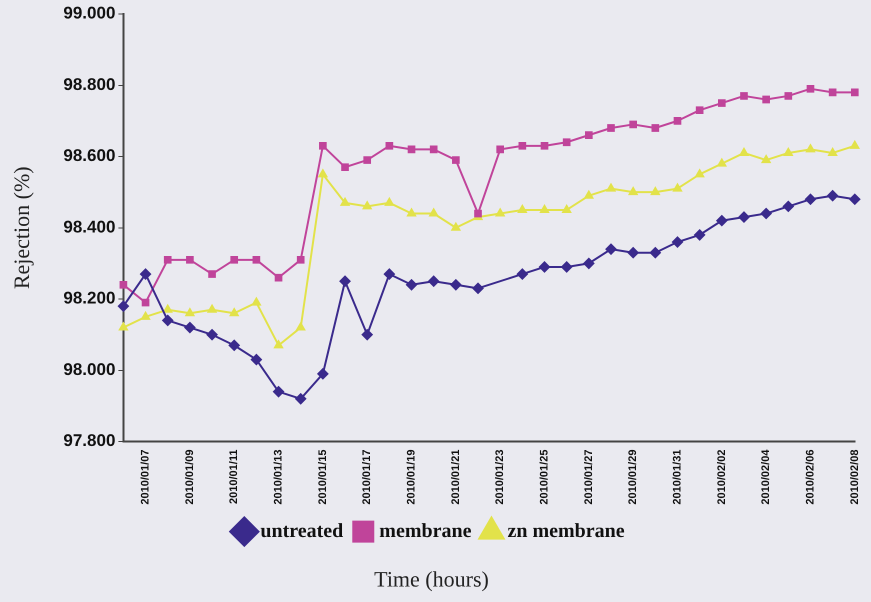 This screenshot has width=871, height=602. I want to click on x-tick-label: 2010/01/31, so click(678, 477).